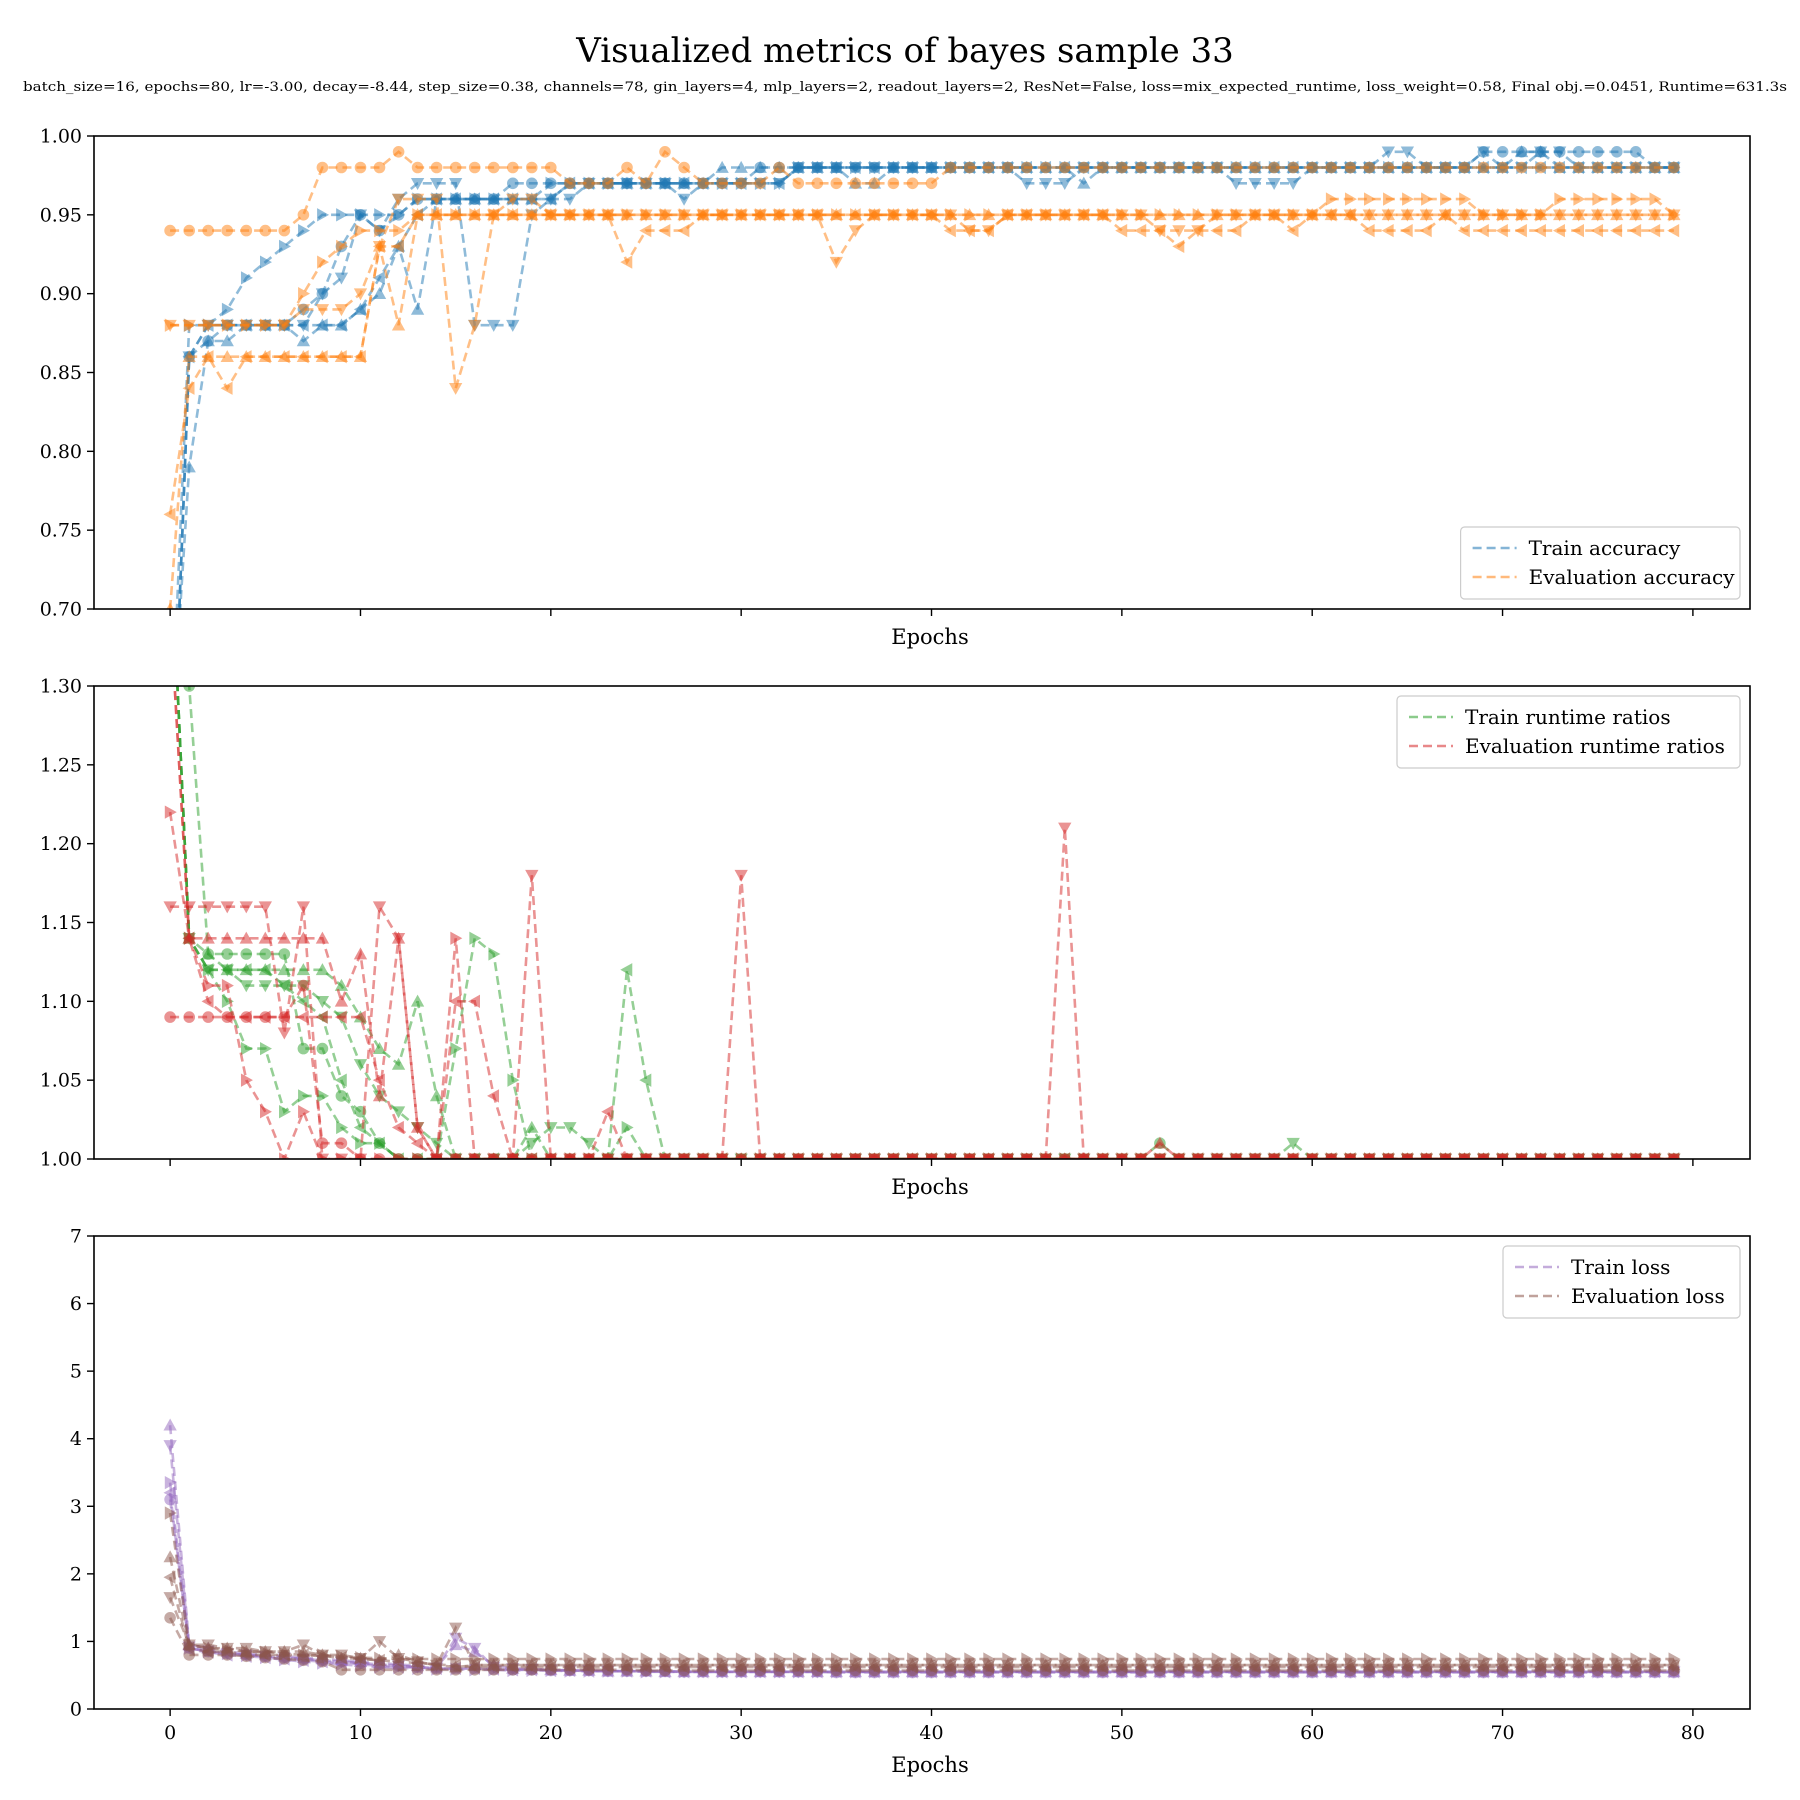 This screenshot has width=1800, height=1800. Describe the element at coordinates (1620, 1267) in the screenshot. I see `legend-label: Train loss` at that location.